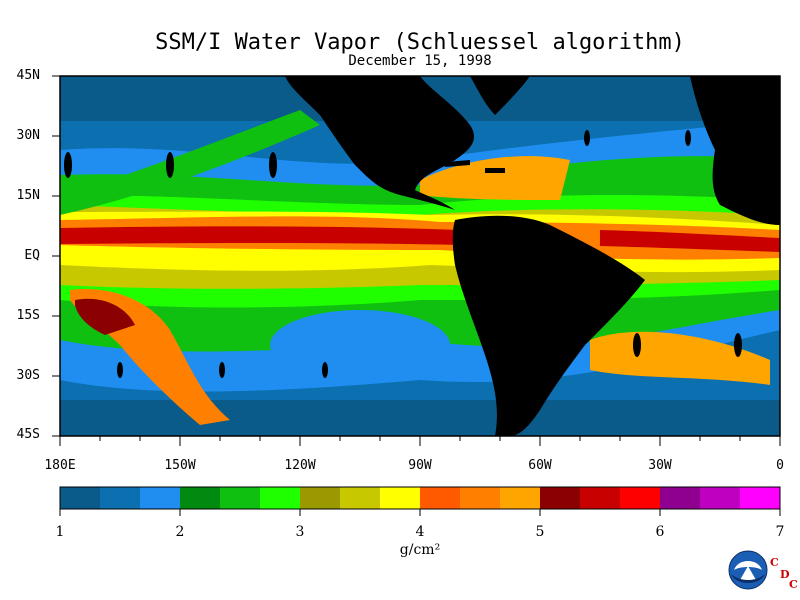 Image resolution: width=800 pixels, height=600 pixels. Describe the element at coordinates (420, 512) in the screenshot. I see `colorbar-ticks` at that location.